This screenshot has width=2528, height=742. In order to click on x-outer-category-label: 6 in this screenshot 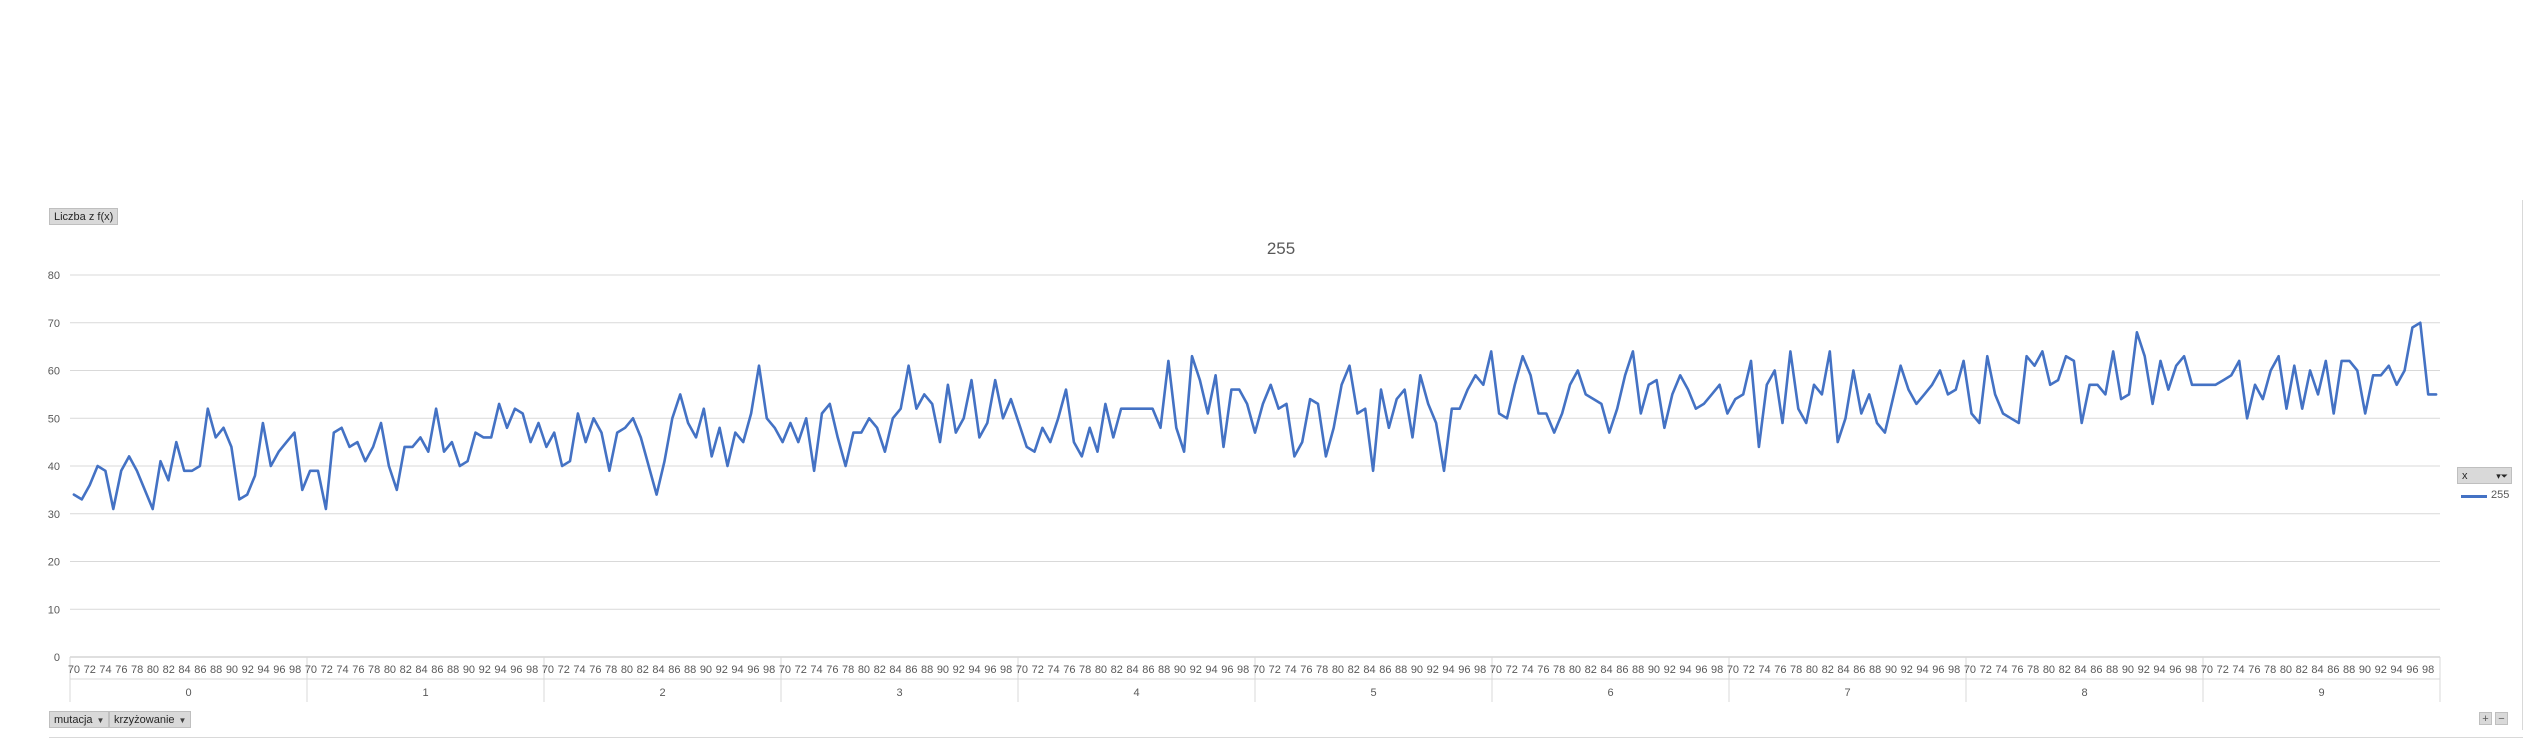, I will do `click(1610, 693)`.